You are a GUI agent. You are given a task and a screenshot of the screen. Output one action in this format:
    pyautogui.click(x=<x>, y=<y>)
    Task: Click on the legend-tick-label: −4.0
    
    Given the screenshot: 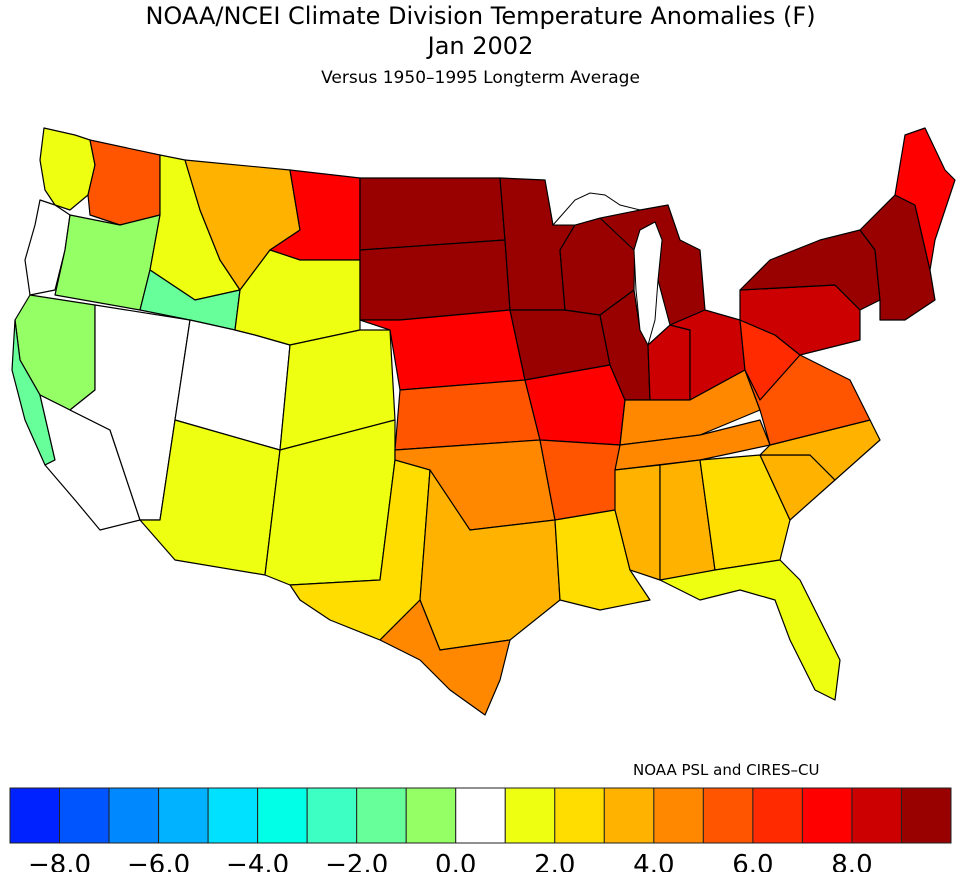 What is the action you would take?
    pyautogui.click(x=257, y=861)
    